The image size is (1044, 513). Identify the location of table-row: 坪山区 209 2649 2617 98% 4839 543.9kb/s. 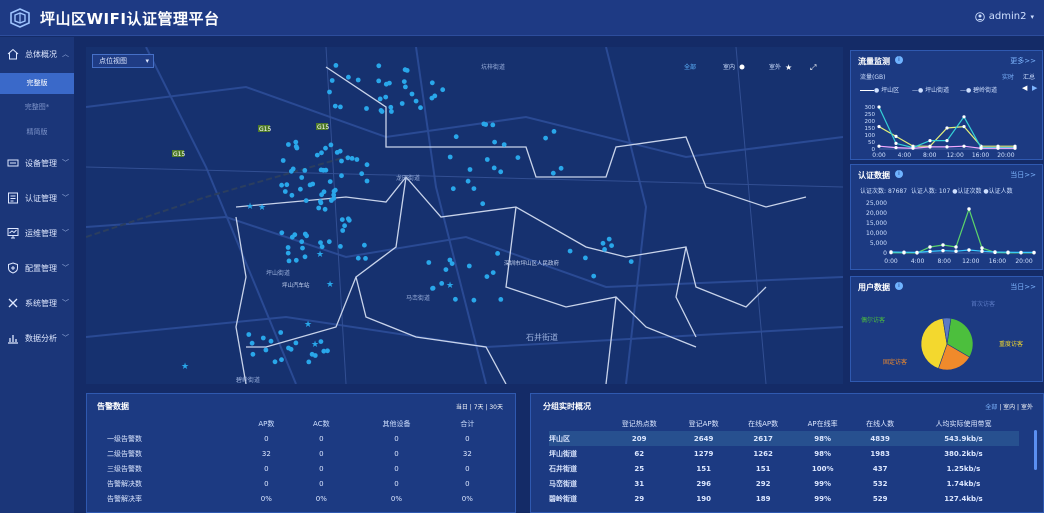
(784, 438).